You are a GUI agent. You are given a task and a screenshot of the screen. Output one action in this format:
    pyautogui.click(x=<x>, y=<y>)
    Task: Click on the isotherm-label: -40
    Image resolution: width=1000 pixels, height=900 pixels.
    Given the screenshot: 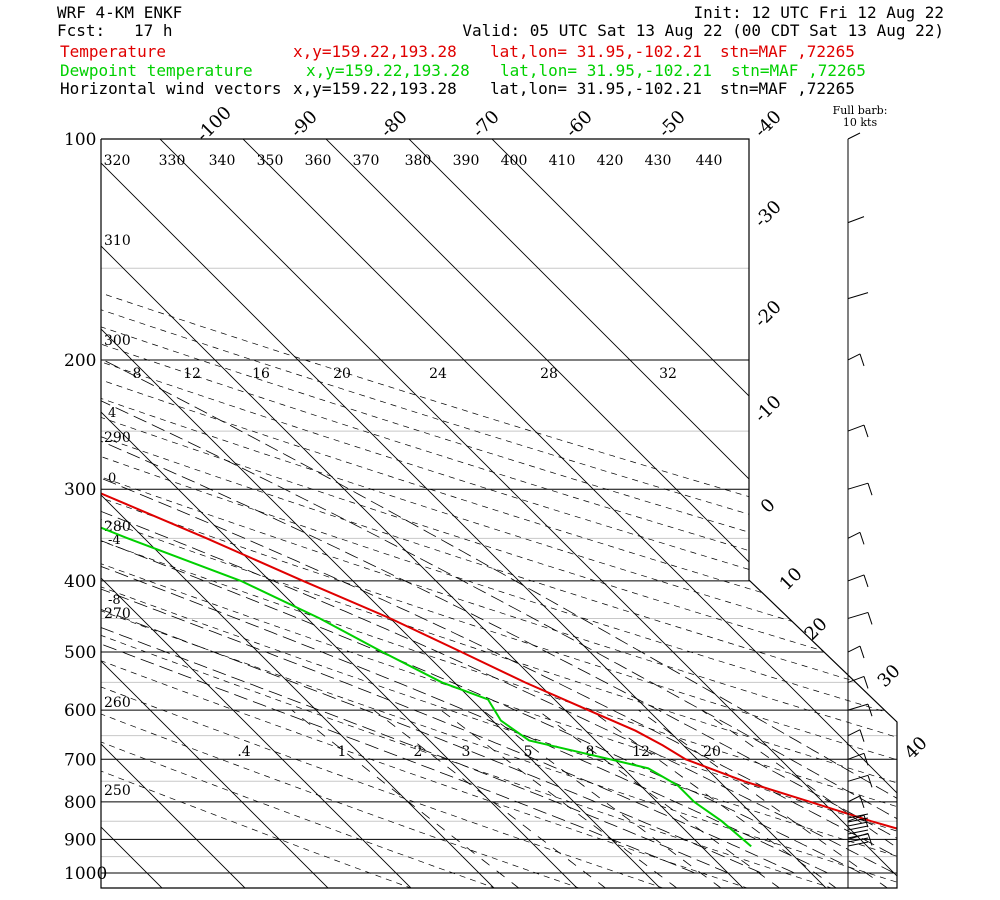 What is the action you would take?
    pyautogui.click(x=767, y=123)
    